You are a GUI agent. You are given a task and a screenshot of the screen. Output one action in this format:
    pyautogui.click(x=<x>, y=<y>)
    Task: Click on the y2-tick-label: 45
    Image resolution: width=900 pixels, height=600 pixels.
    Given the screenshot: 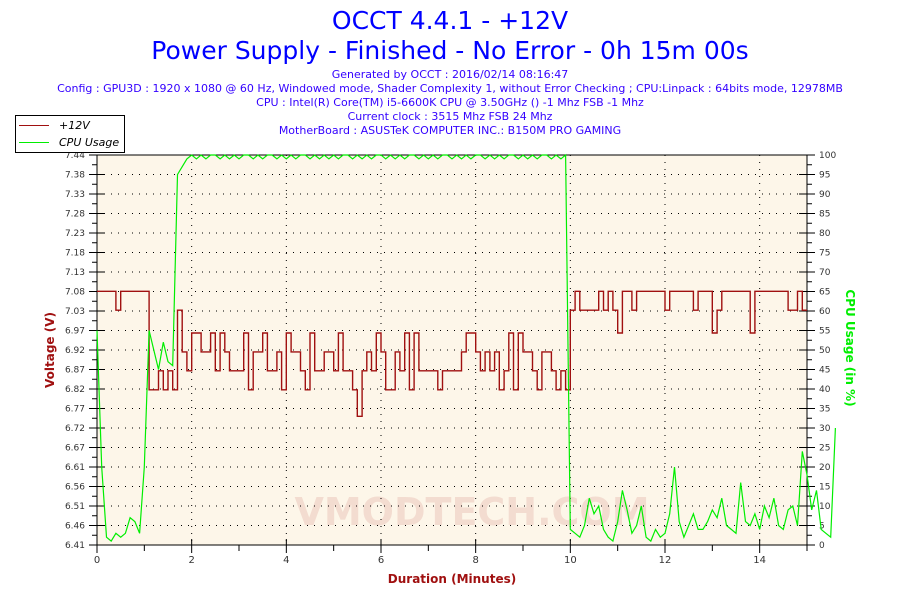 What is the action you would take?
    pyautogui.click(x=824, y=371)
    